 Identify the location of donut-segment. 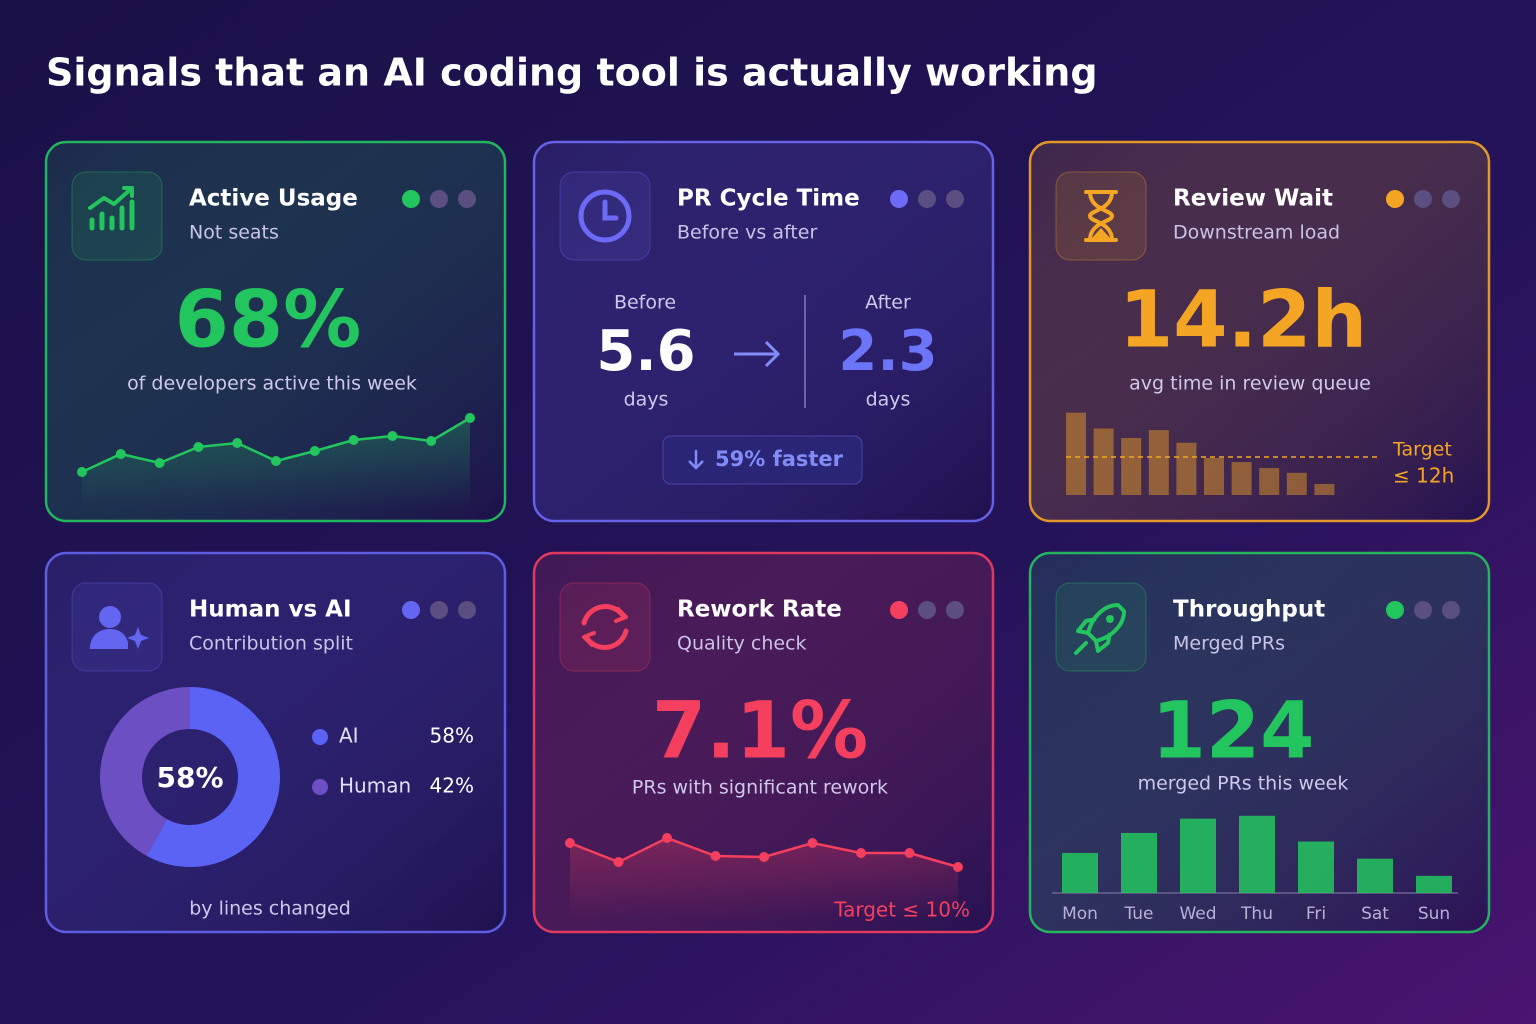
(213, 777).